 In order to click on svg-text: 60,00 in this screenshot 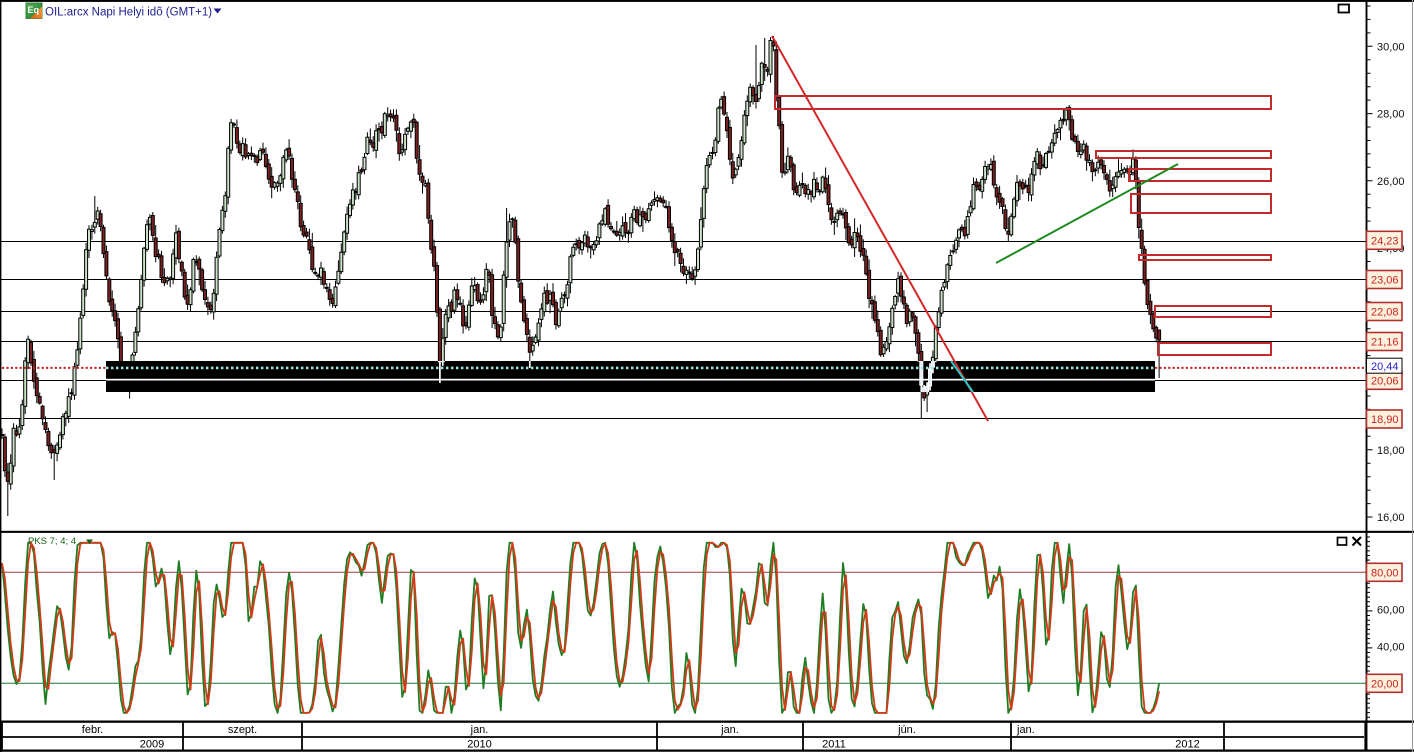, I will do `click(1391, 610)`.